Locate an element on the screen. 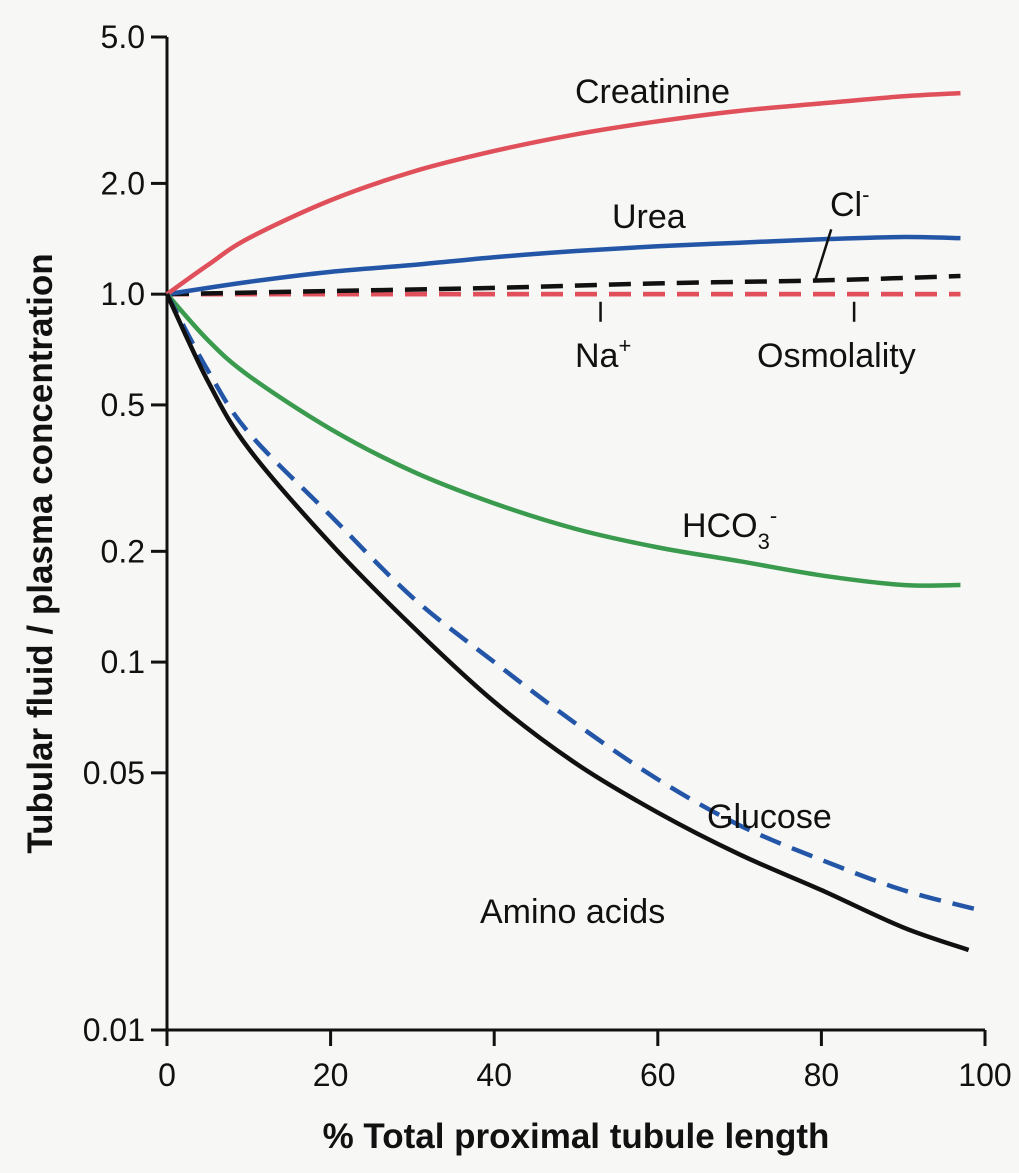 This screenshot has width=1019, height=1173. series-label-bicarbonate-main: HCO is located at coordinates (720, 526).